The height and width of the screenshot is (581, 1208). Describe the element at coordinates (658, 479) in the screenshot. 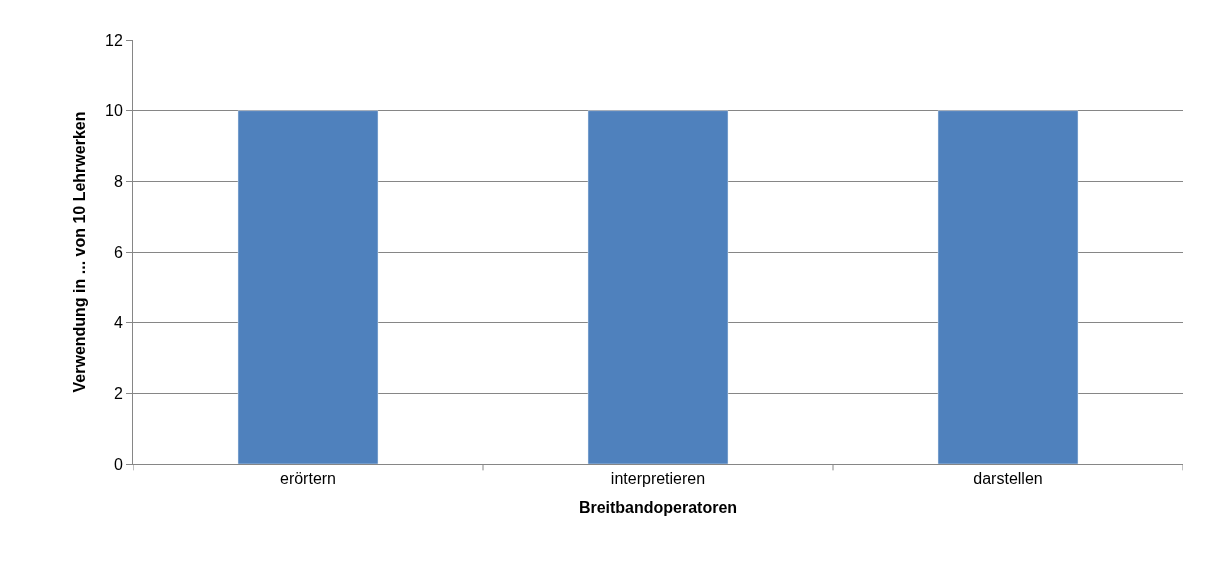

I see `x-tick-label: interpretieren` at that location.